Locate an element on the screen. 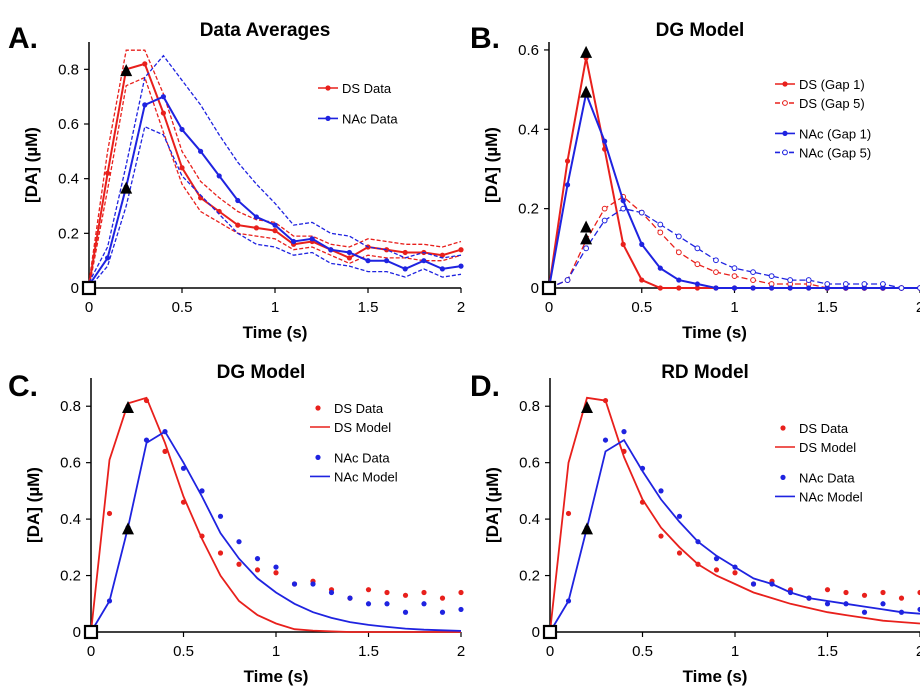 This screenshot has height=694, width=920. legend-label: NAc Data is located at coordinates (362, 457).